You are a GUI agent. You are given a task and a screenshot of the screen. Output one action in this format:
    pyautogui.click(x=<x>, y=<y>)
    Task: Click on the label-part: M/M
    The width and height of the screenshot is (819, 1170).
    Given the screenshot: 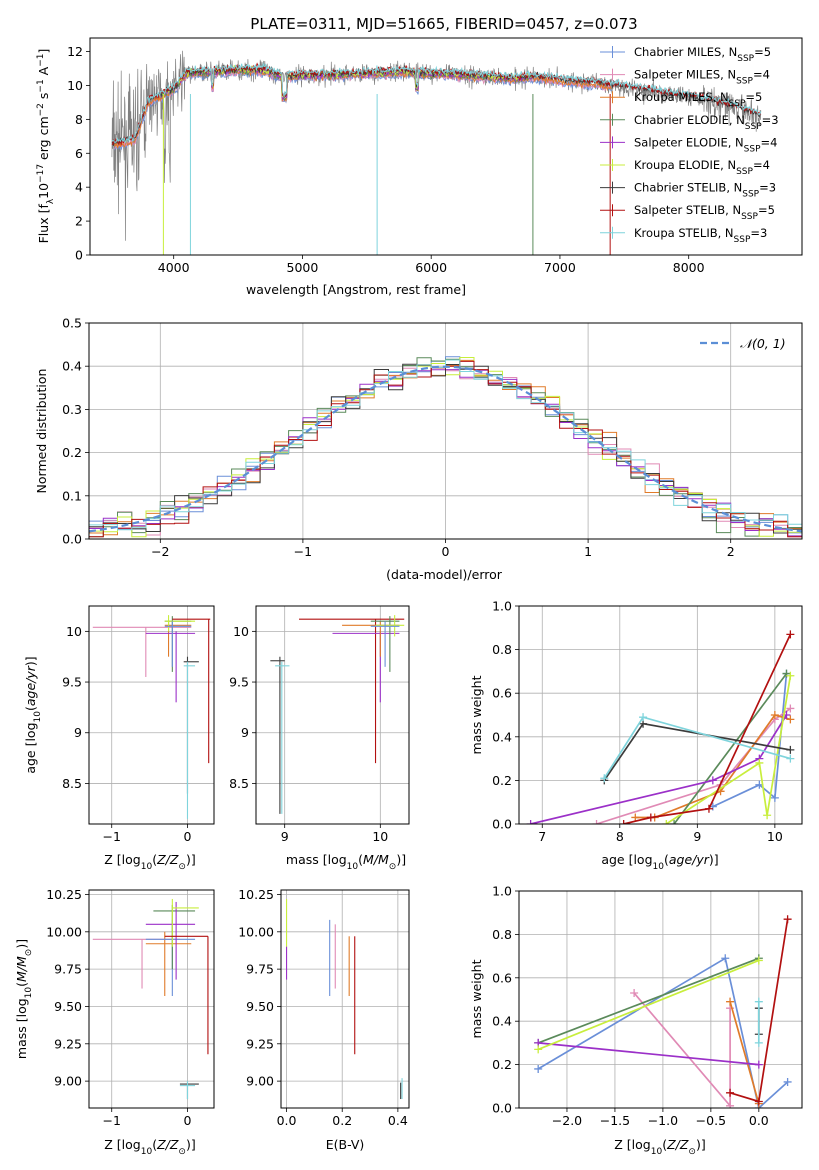 What is the action you would take?
    pyautogui.click(x=21, y=969)
    